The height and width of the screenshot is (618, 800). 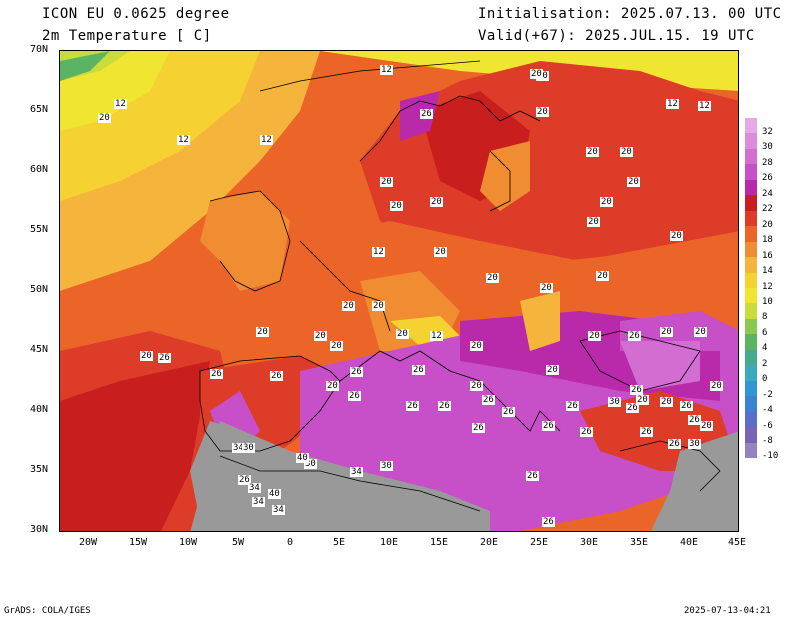 What do you see at coordinates (389, 542) in the screenshot?
I see `lon-label: 10E` at bounding box center [389, 542].